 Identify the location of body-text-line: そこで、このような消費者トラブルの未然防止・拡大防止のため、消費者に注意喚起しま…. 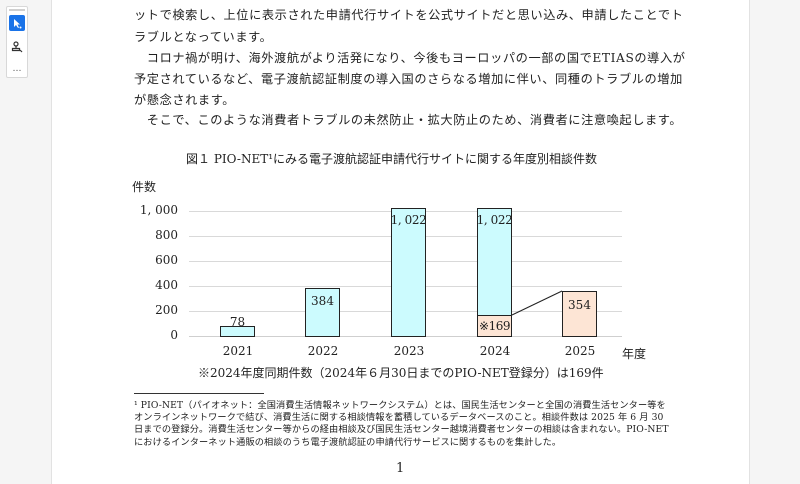
(408, 120).